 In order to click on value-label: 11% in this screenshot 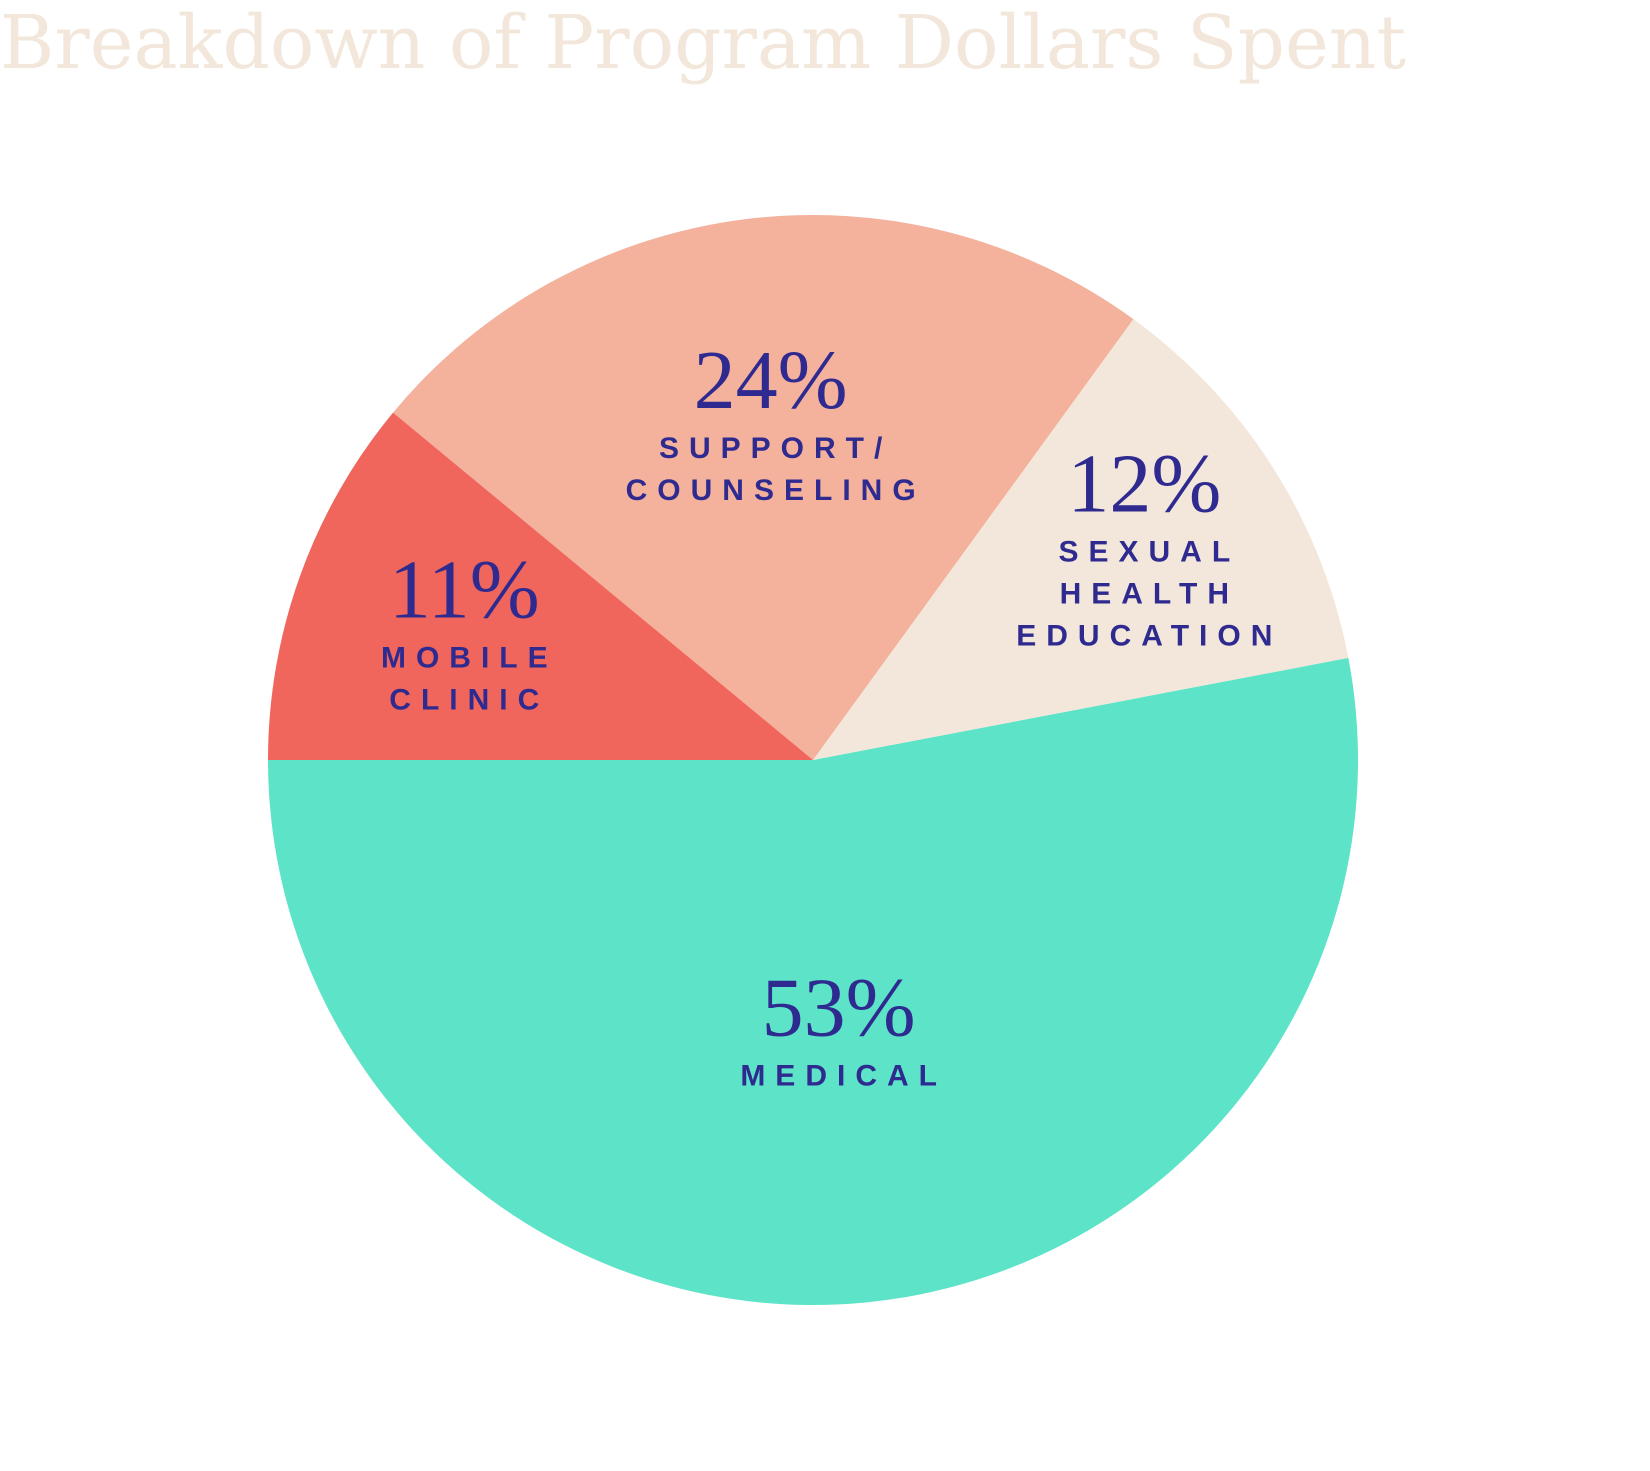, I will do `click(464, 589)`.